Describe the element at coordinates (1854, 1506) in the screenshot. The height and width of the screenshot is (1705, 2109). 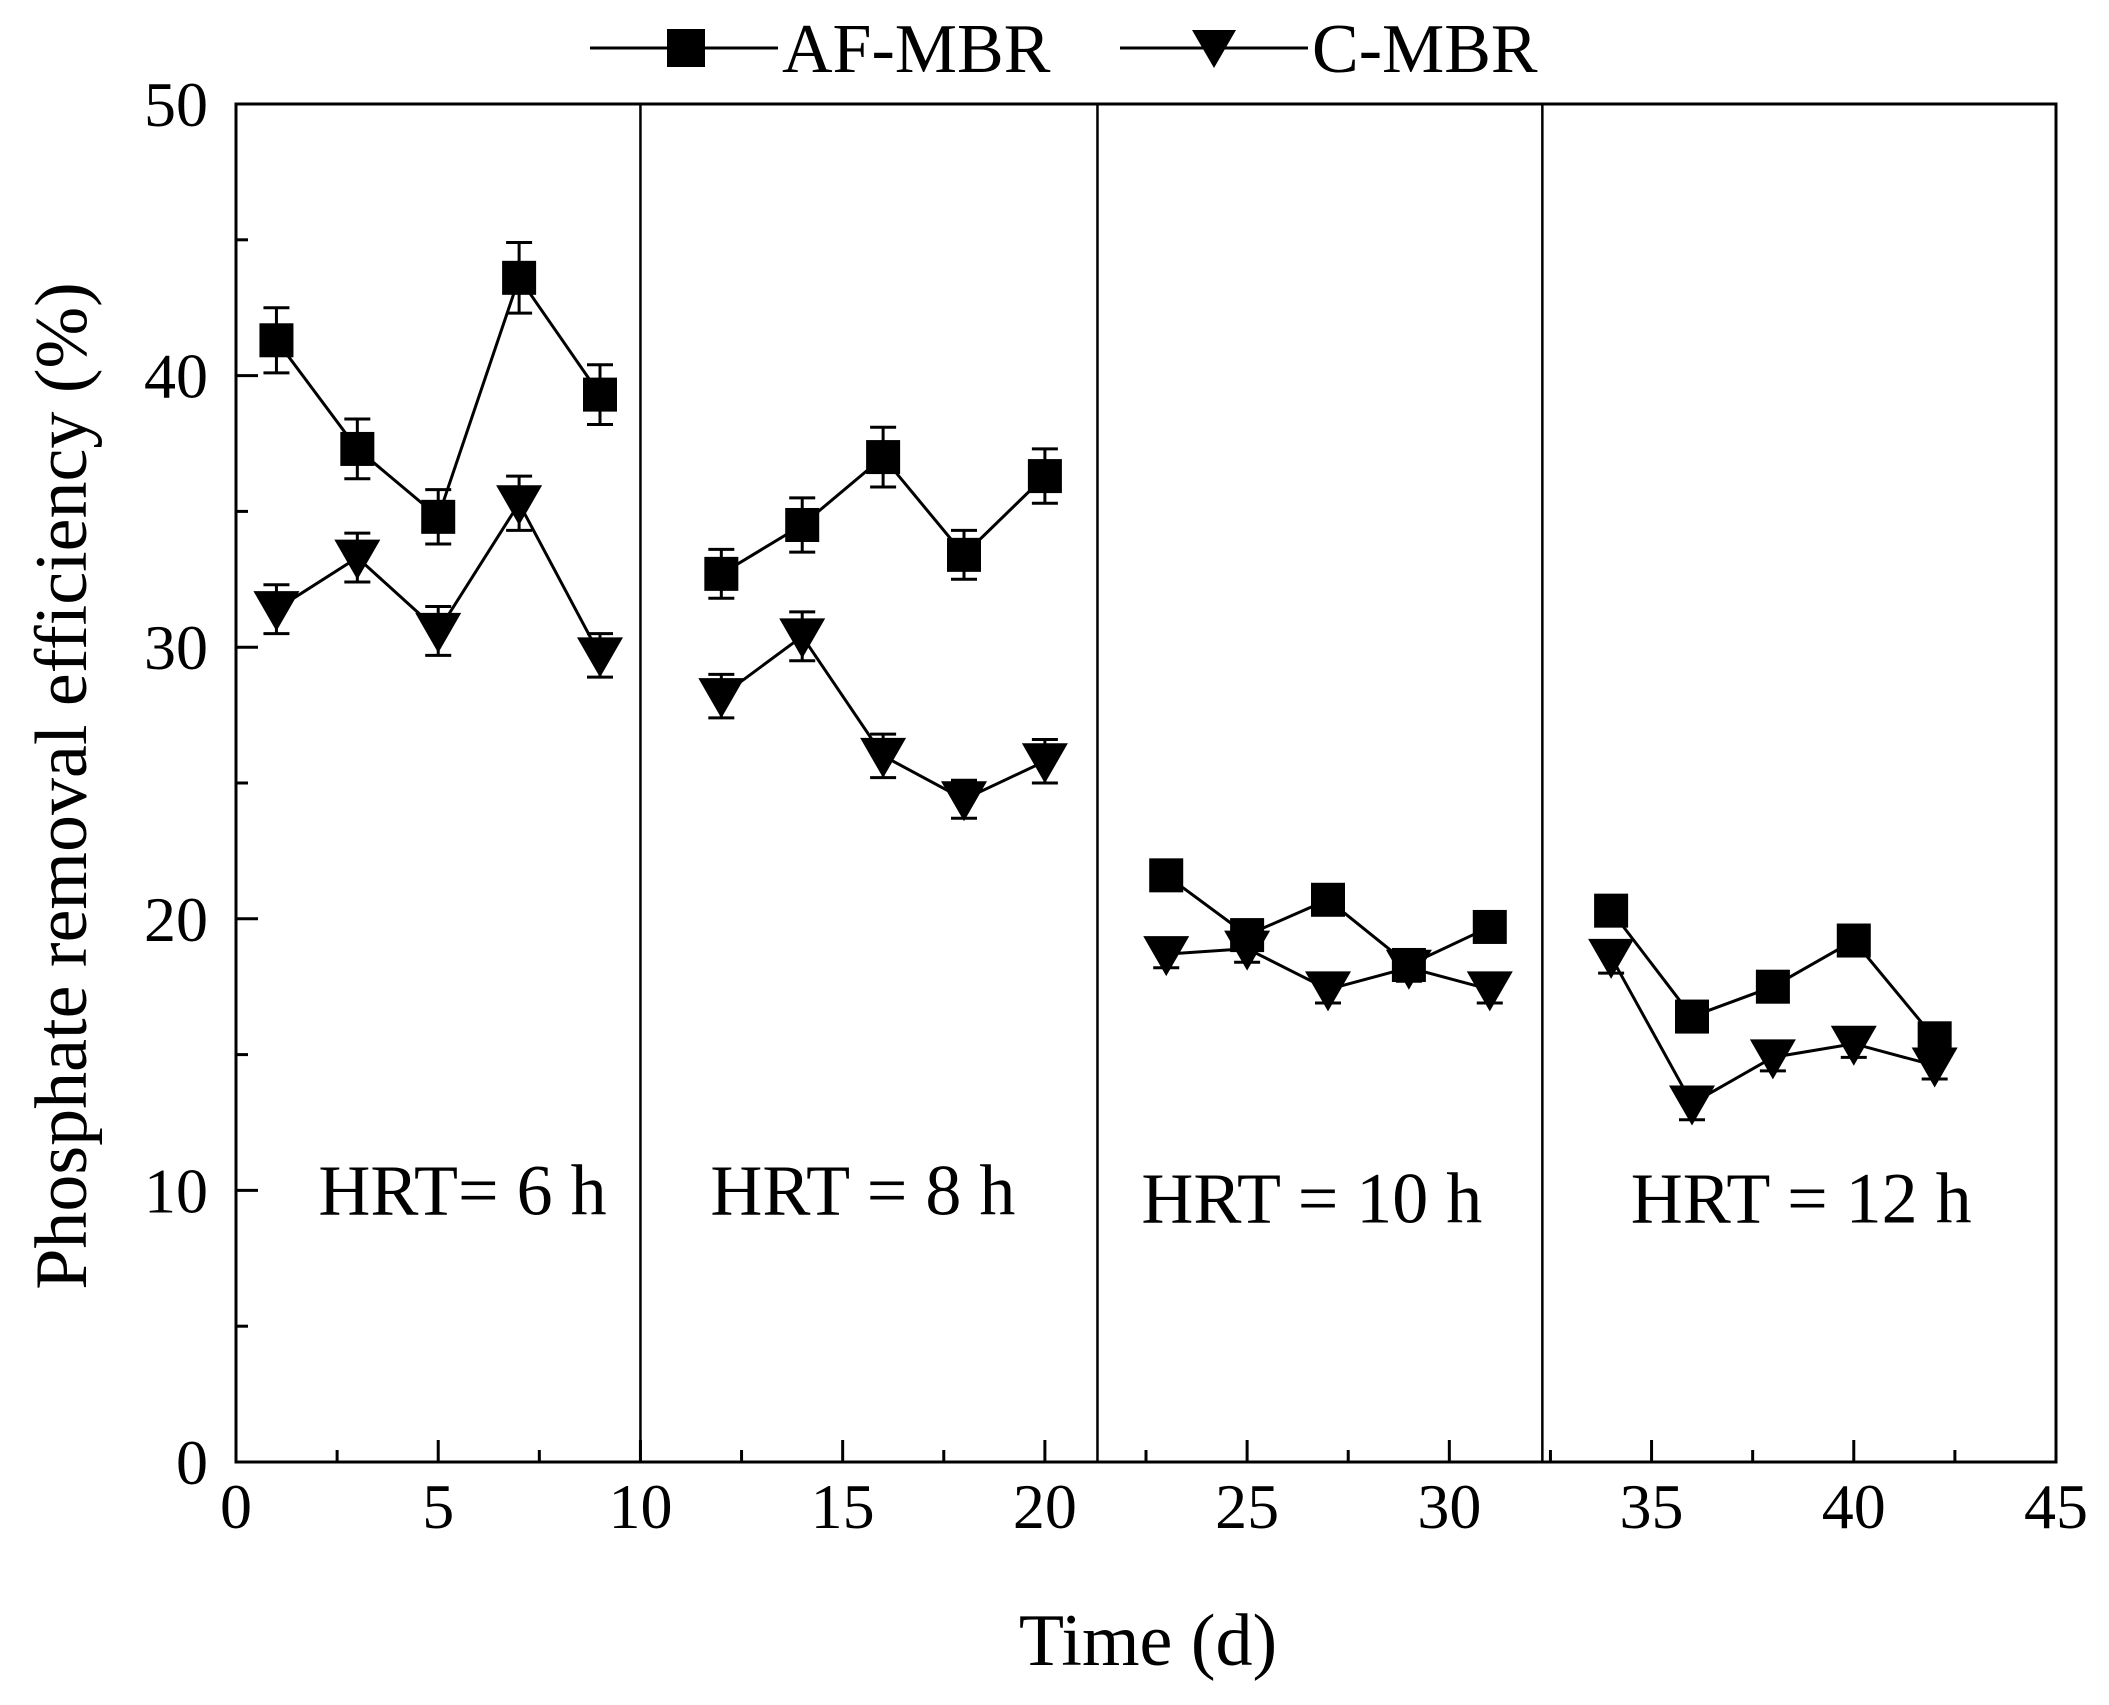
I see `x-tick-label-40: 40` at that location.